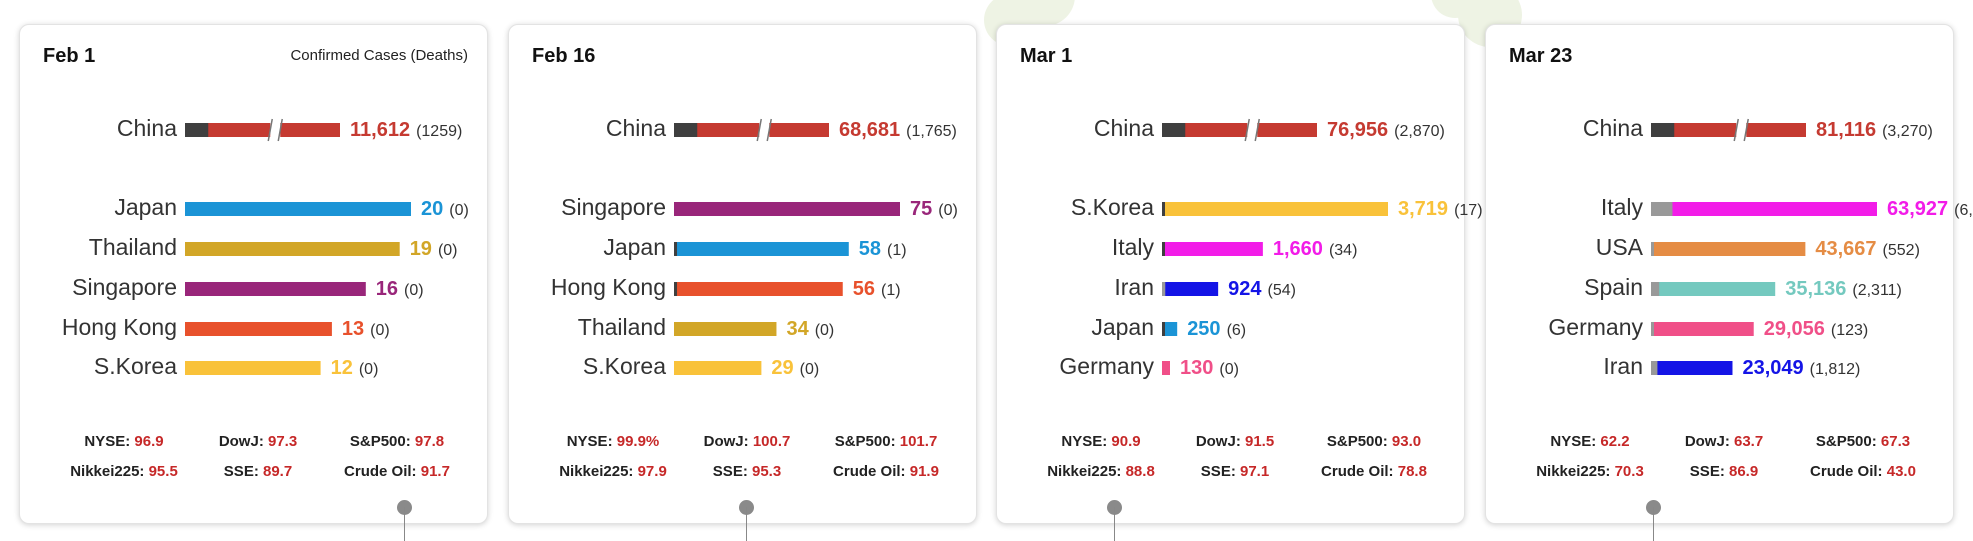 This screenshot has height=541, width=1973. Describe the element at coordinates (652, 471) in the screenshot. I see `indicator-value: 97.9` at that location.